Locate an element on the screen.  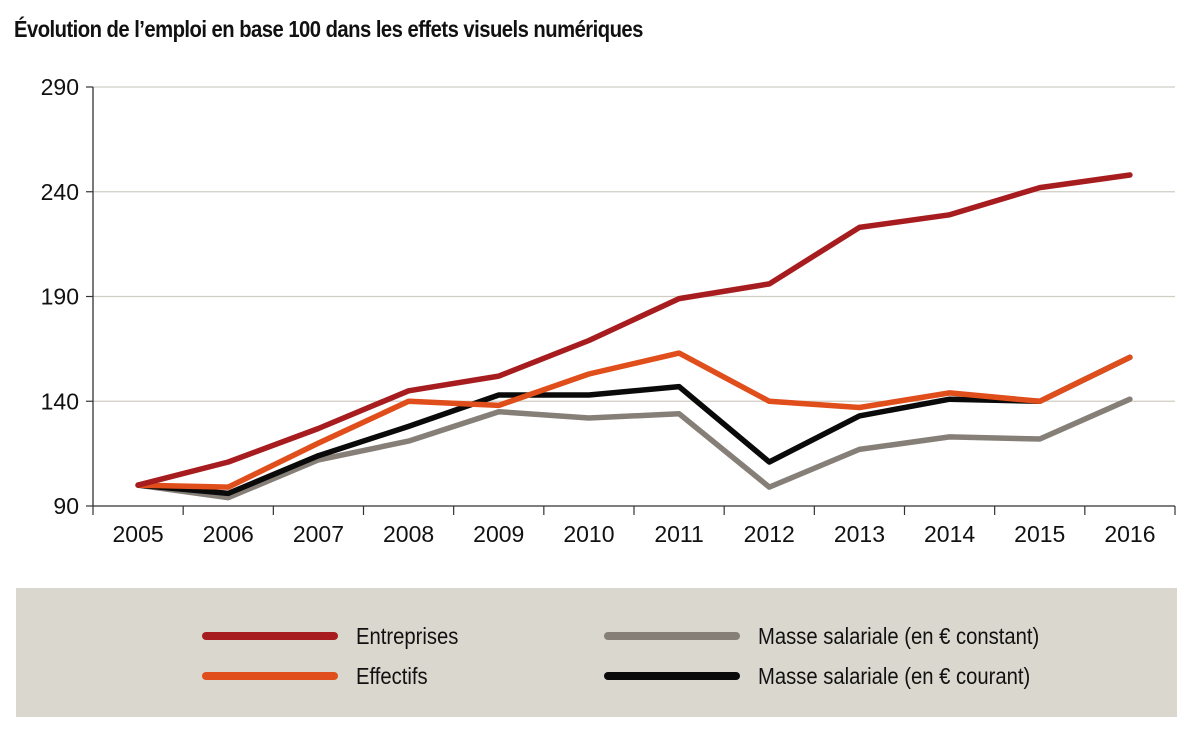
x-tick-label-2014: 2014 is located at coordinates (949, 534).